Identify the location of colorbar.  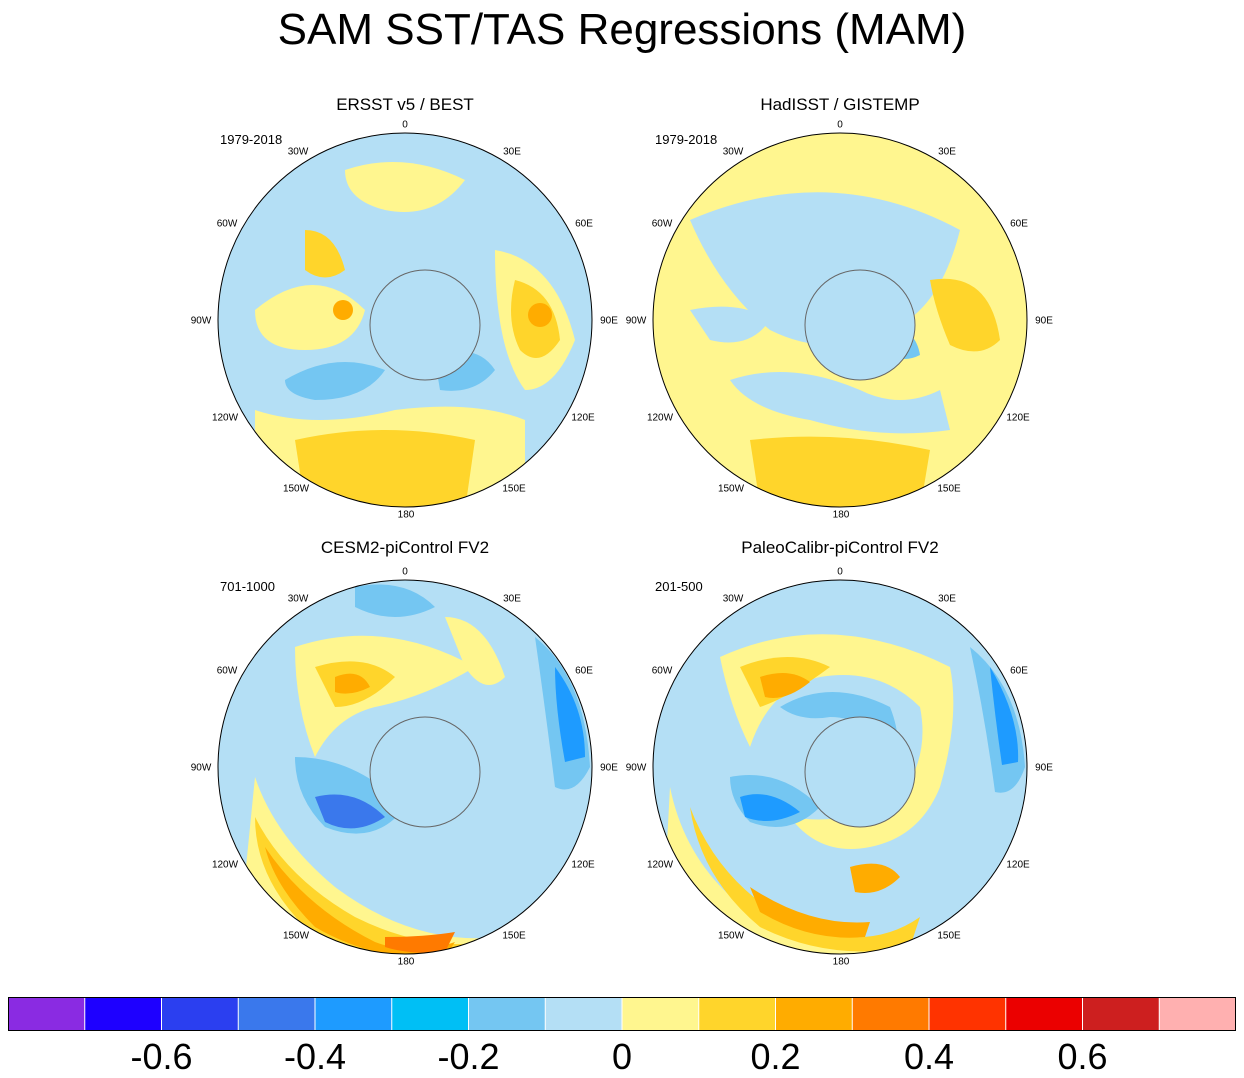
(622, 1014).